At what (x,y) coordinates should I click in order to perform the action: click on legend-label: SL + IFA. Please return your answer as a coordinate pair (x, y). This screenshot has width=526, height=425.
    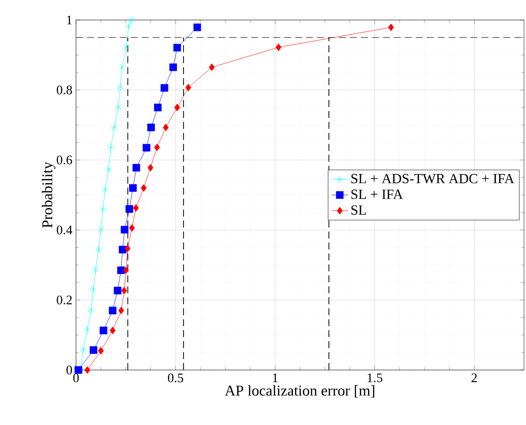
    Looking at the image, I should click on (377, 195).